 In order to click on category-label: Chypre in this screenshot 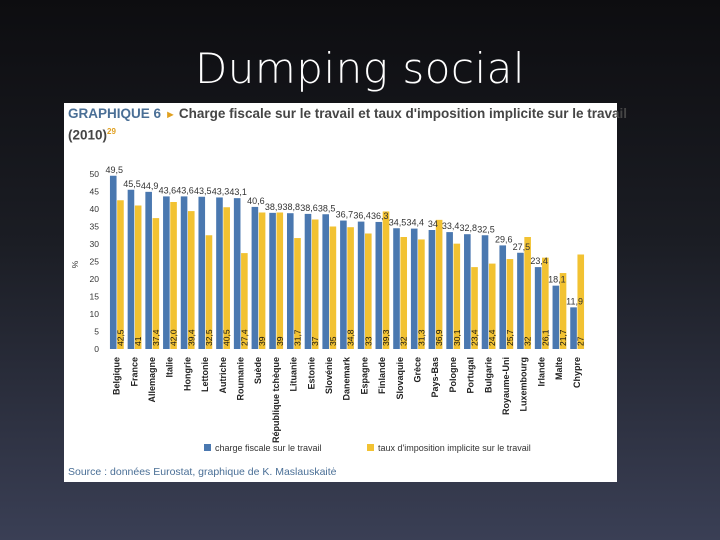, I will do `click(577, 372)`.